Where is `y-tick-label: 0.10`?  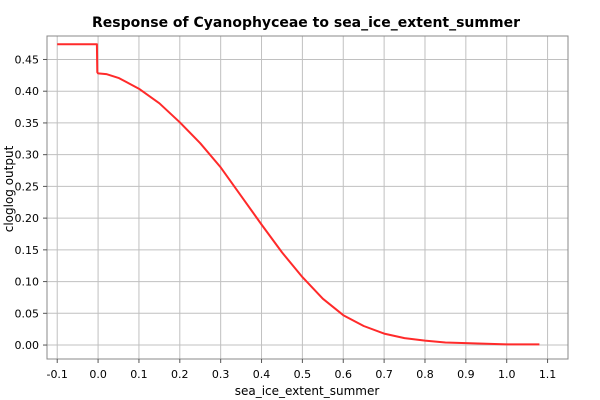
y-tick-label: 0.10 is located at coordinates (27, 282).